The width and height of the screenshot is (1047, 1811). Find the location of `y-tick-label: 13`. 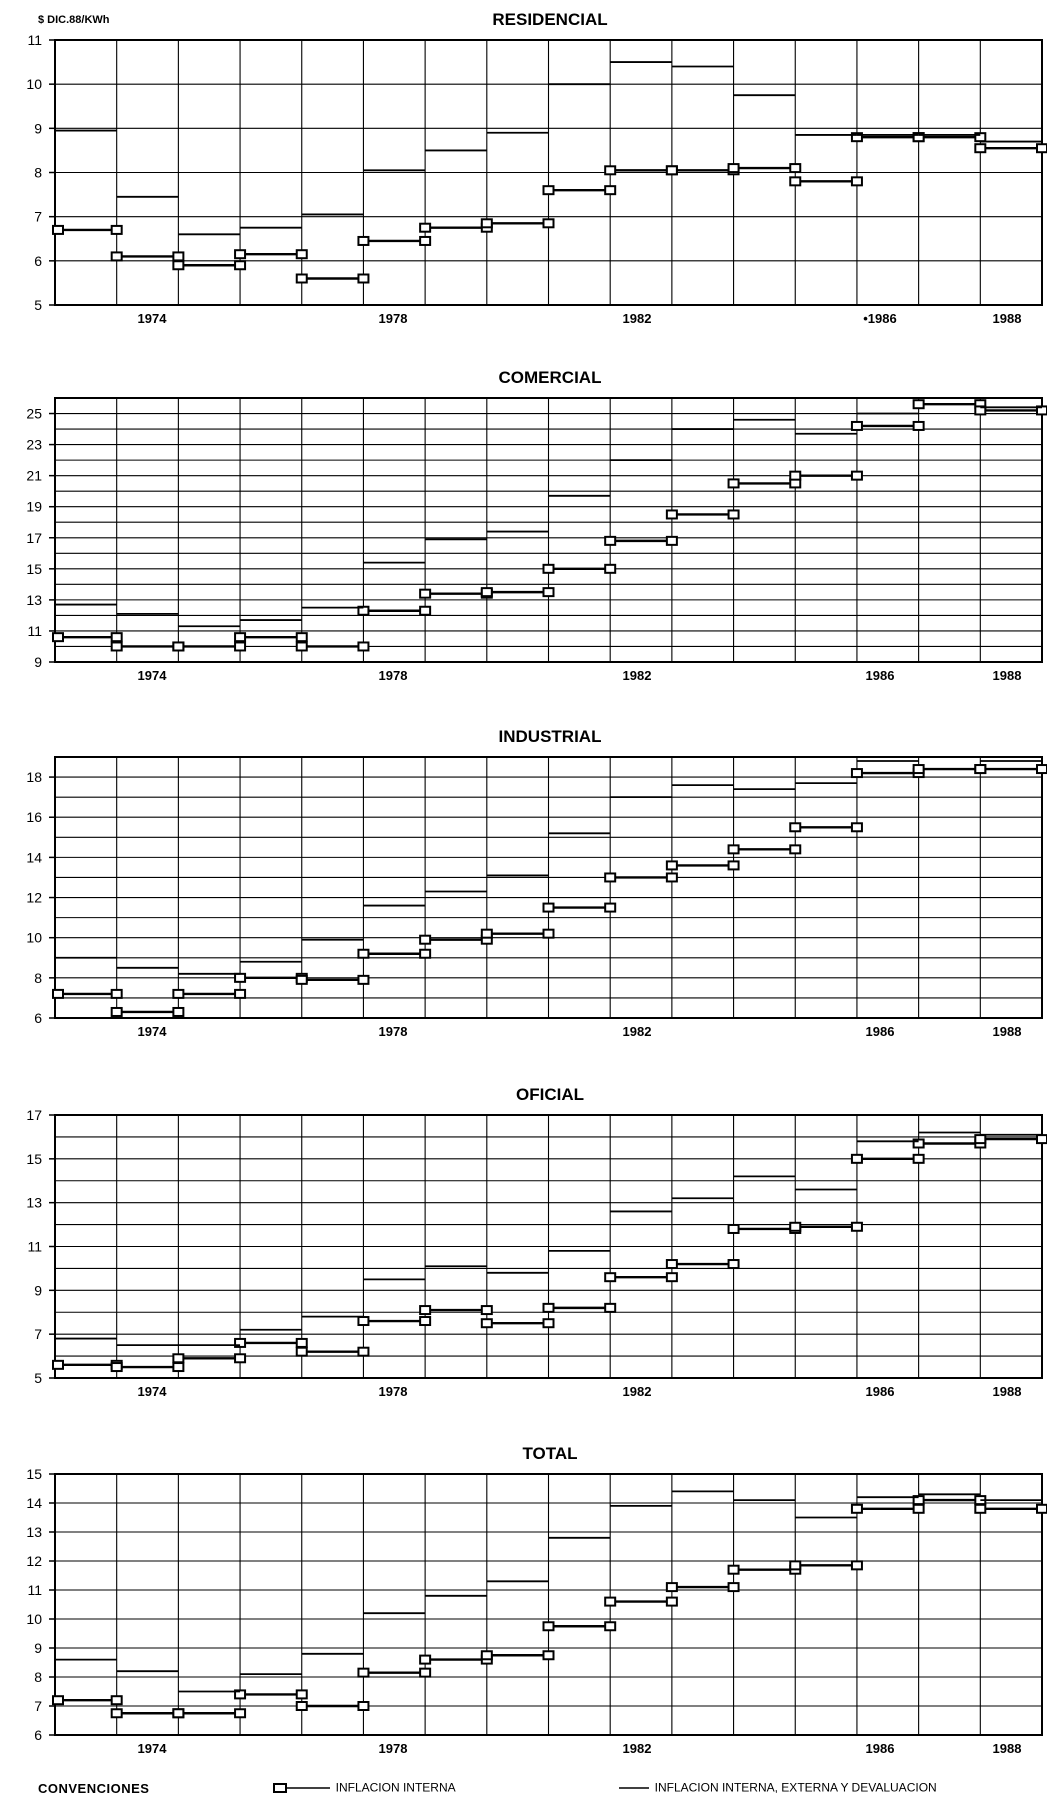

y-tick-label: 13 is located at coordinates (34, 600).